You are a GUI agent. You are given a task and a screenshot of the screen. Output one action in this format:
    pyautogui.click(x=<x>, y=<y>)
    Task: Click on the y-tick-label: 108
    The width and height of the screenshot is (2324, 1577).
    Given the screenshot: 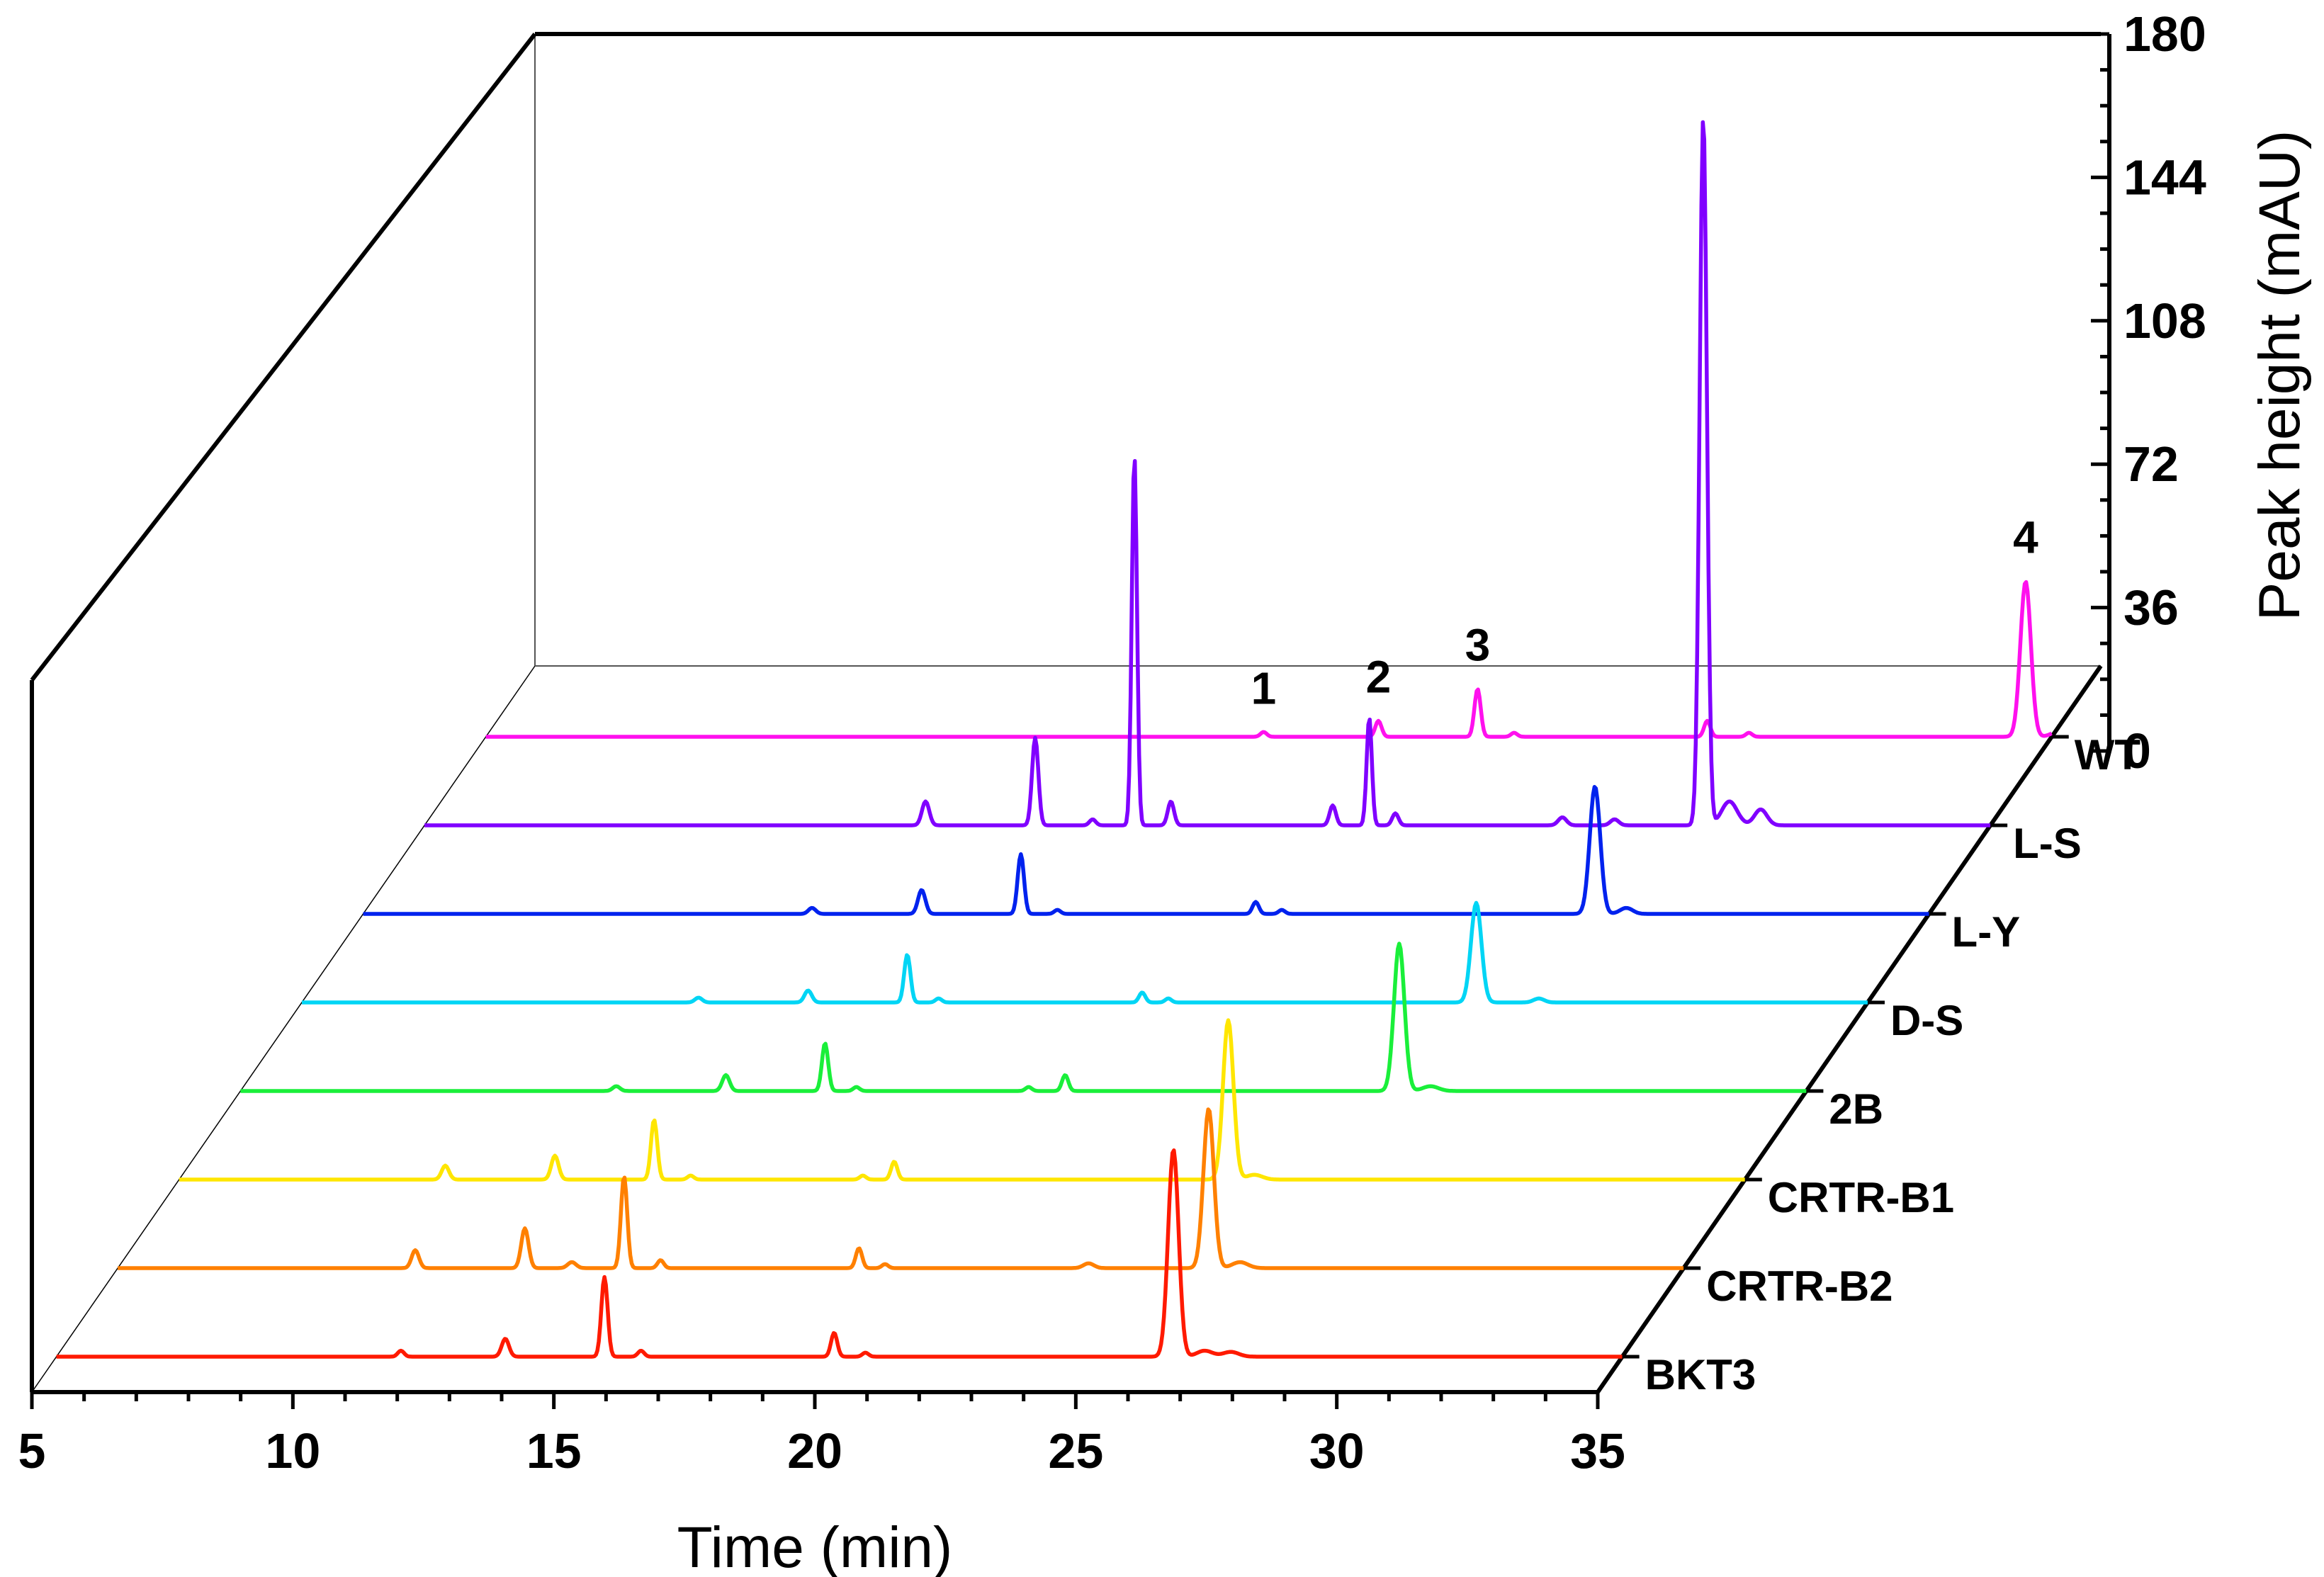 What is the action you would take?
    pyautogui.click(x=2164, y=321)
    